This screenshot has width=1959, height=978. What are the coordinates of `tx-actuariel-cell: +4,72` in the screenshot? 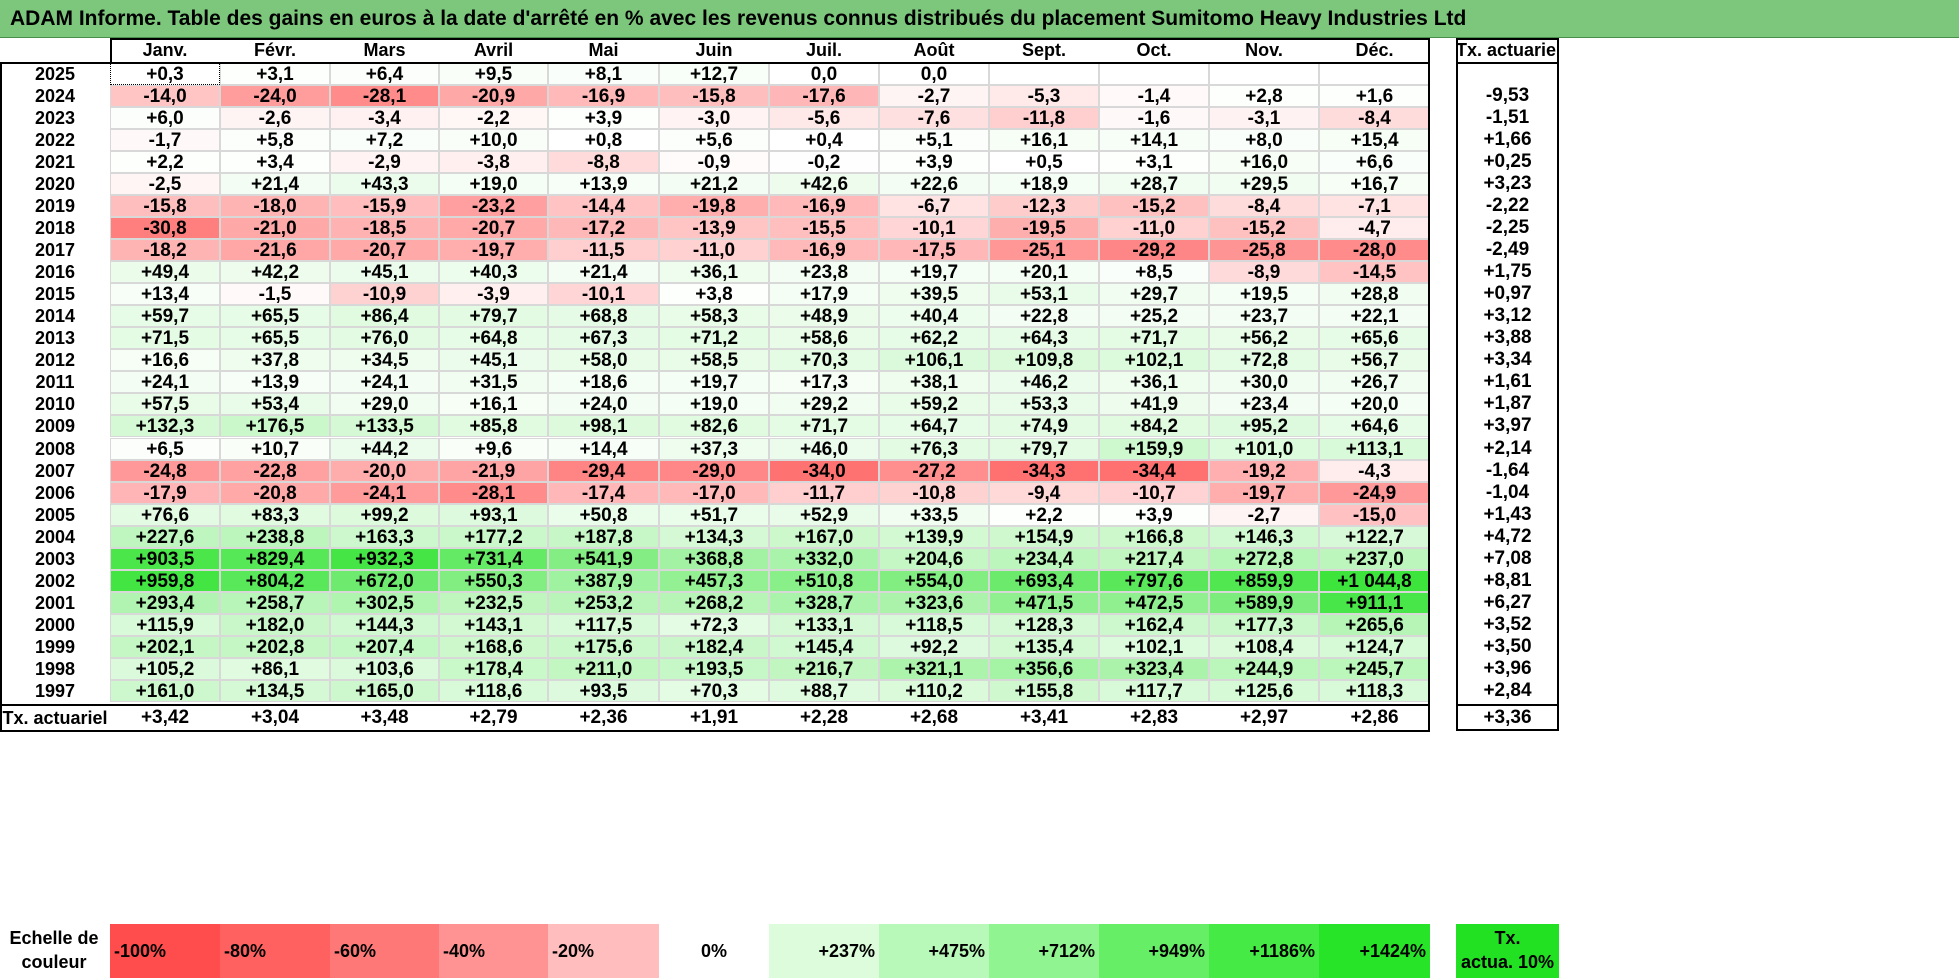 It's located at (1507, 536).